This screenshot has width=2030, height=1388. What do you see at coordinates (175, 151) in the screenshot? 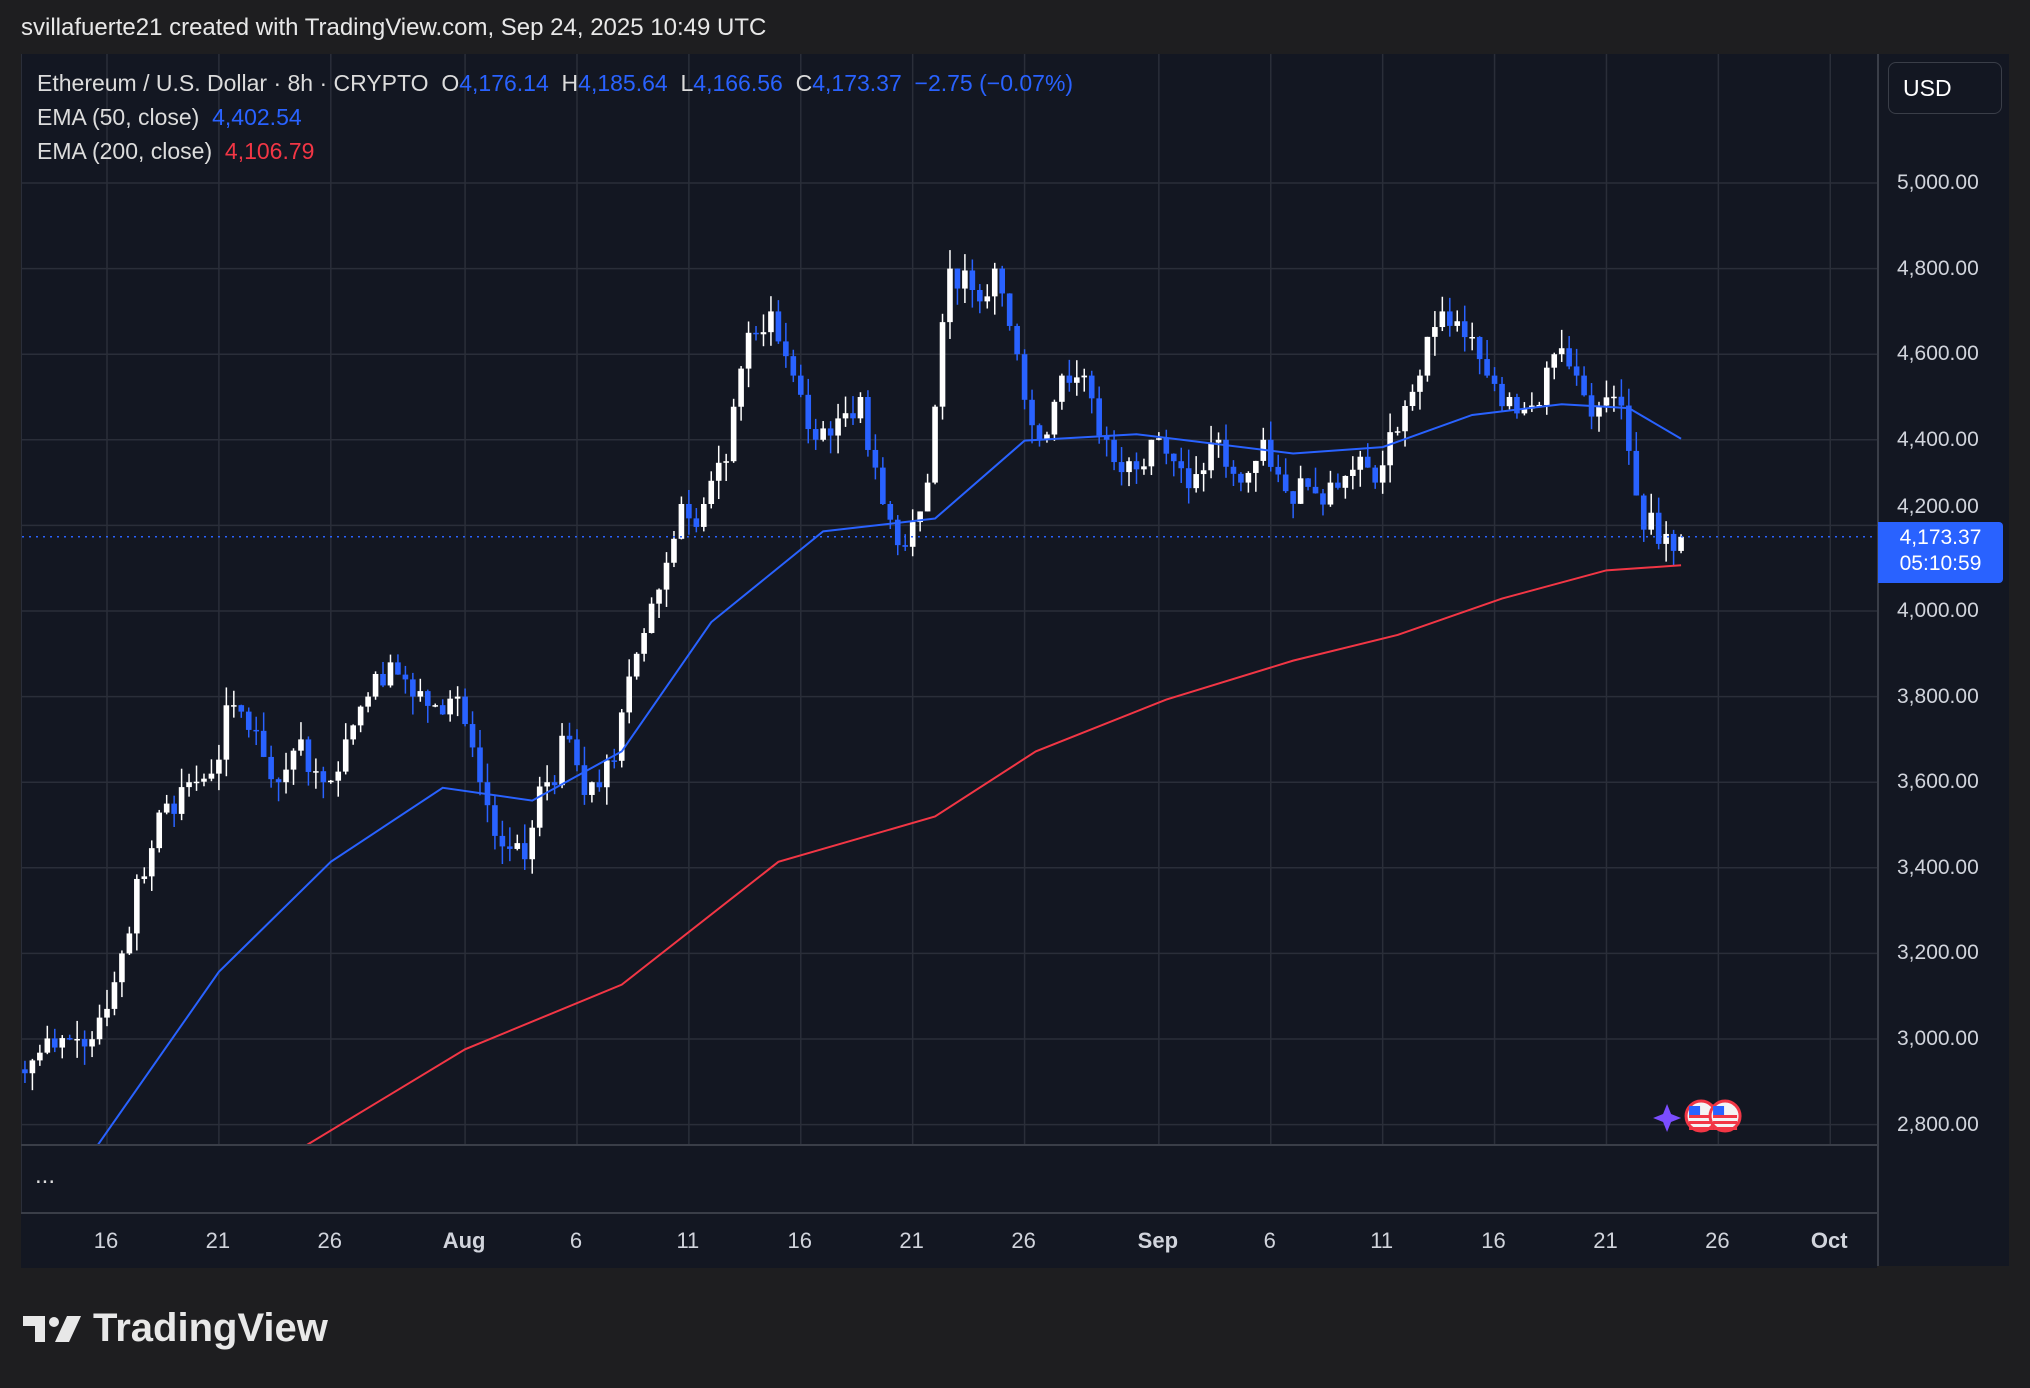
I see `ema200-legend: EMA (200, close) 4,106.79` at bounding box center [175, 151].